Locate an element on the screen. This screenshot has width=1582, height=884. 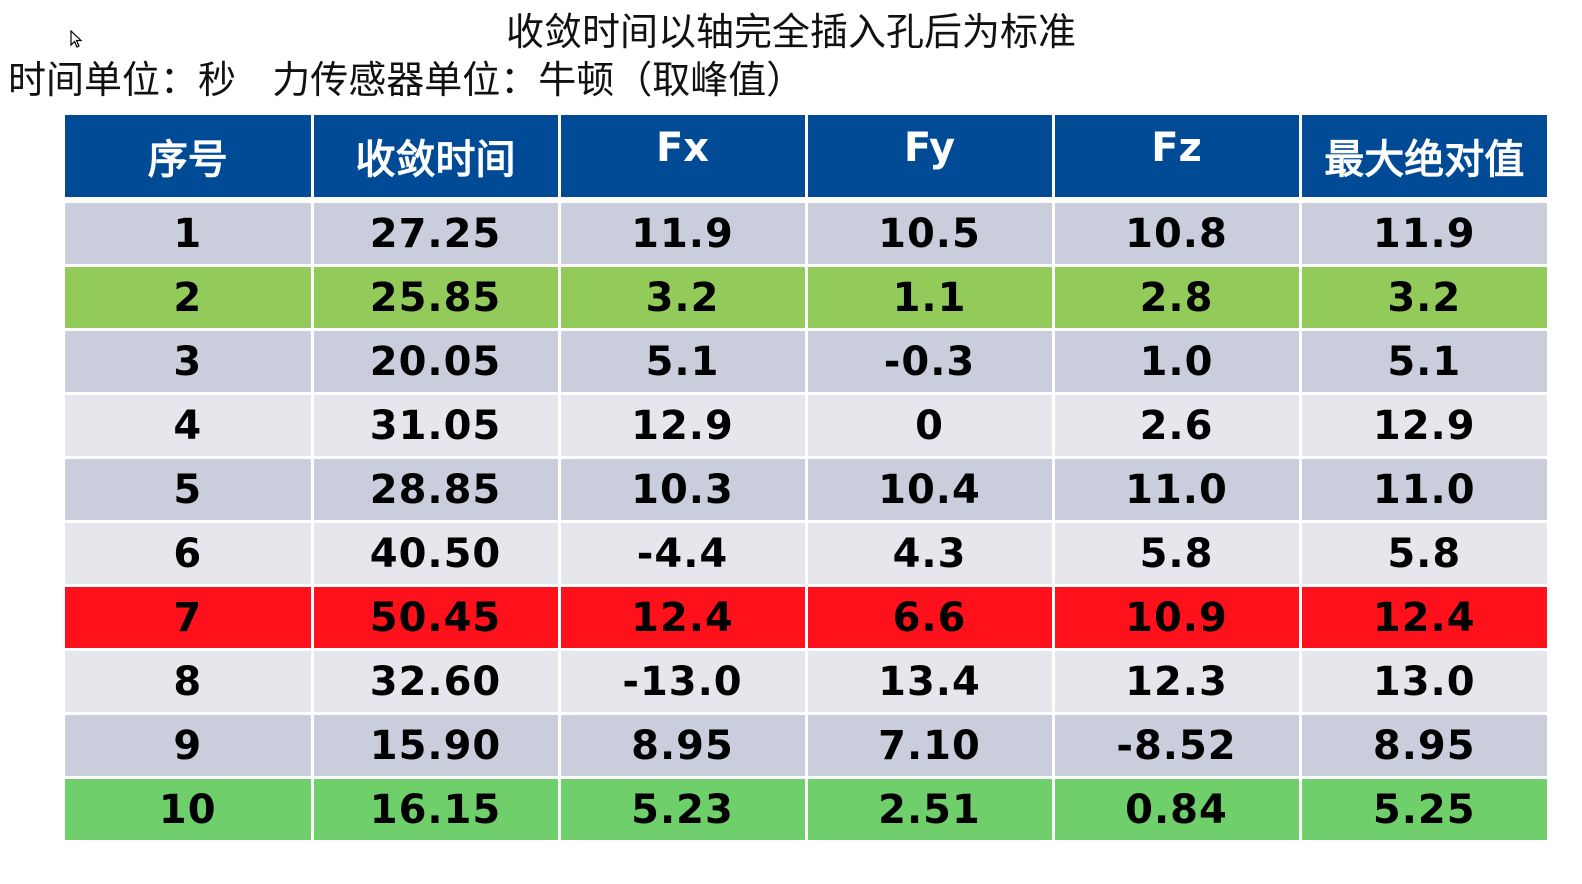
table-header-row: 序号 收敛时间 Fx Fy Fz 最大绝对值 is located at coordinates (806, 159).